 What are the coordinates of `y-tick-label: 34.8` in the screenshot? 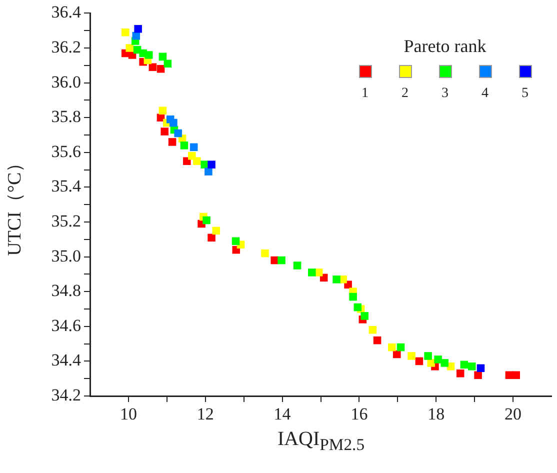 It's located at (66, 290).